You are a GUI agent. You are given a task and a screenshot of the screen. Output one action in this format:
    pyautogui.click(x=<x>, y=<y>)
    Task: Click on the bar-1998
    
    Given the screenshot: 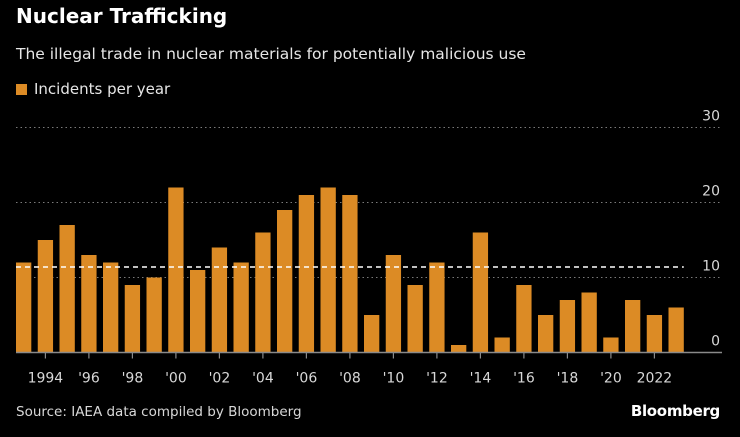 What is the action you would take?
    pyautogui.click(x=132, y=319)
    